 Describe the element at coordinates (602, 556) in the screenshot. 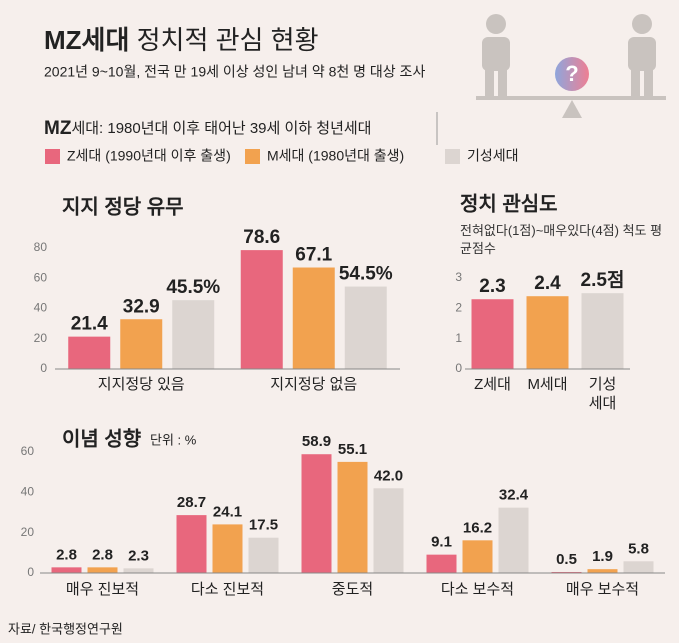

I see `value-label: 1.9` at that location.